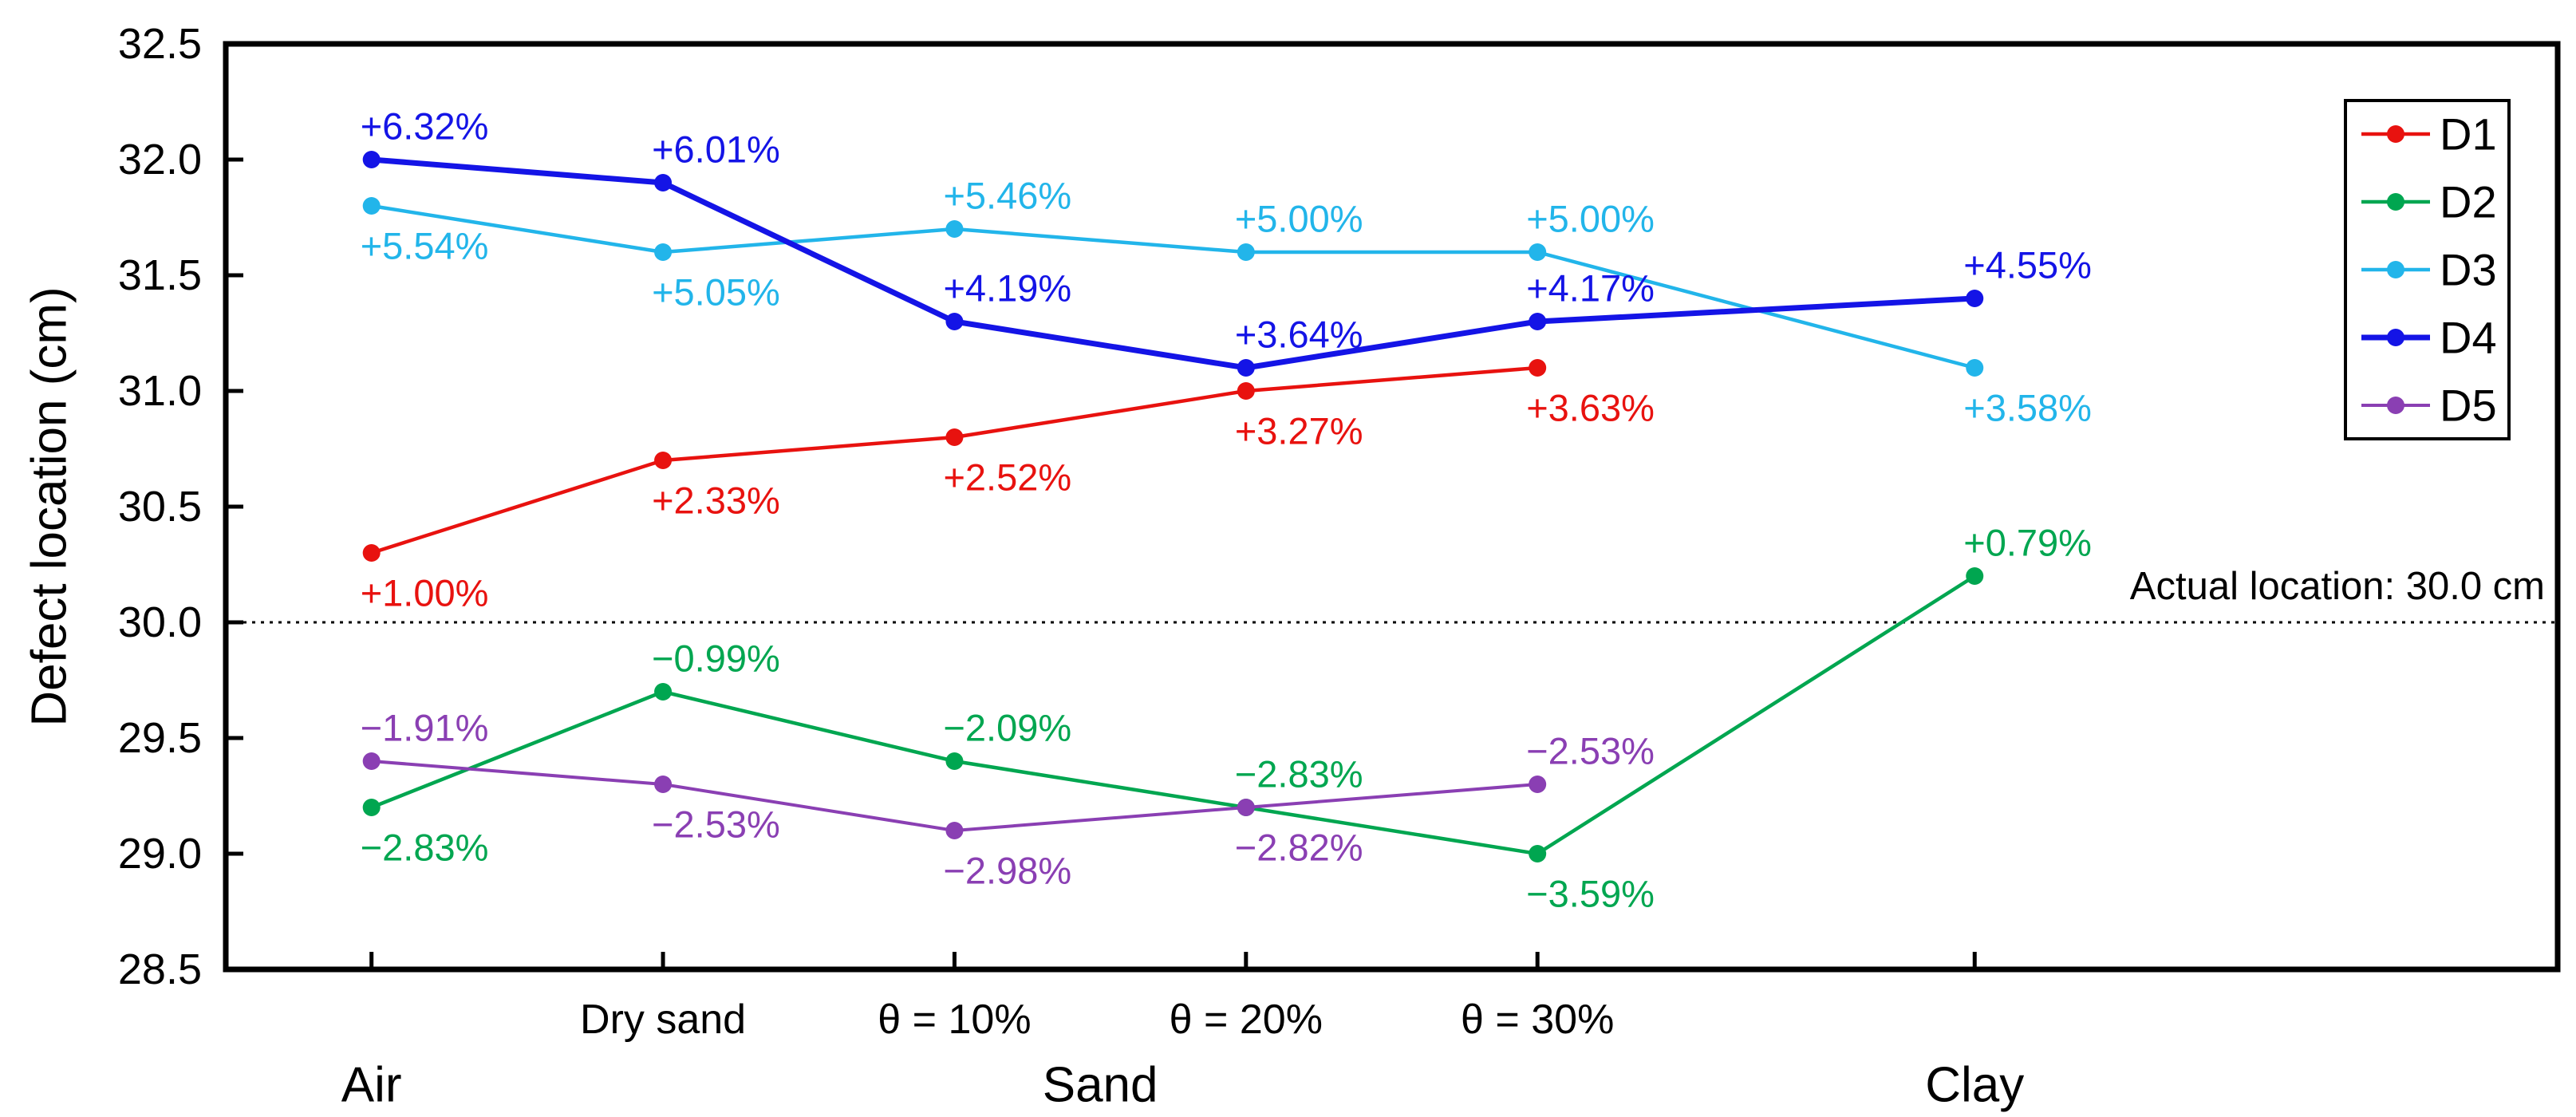 The image size is (2576, 1117). Describe the element at coordinates (2395, 337) in the screenshot. I see `legend-marker-D4` at that location.